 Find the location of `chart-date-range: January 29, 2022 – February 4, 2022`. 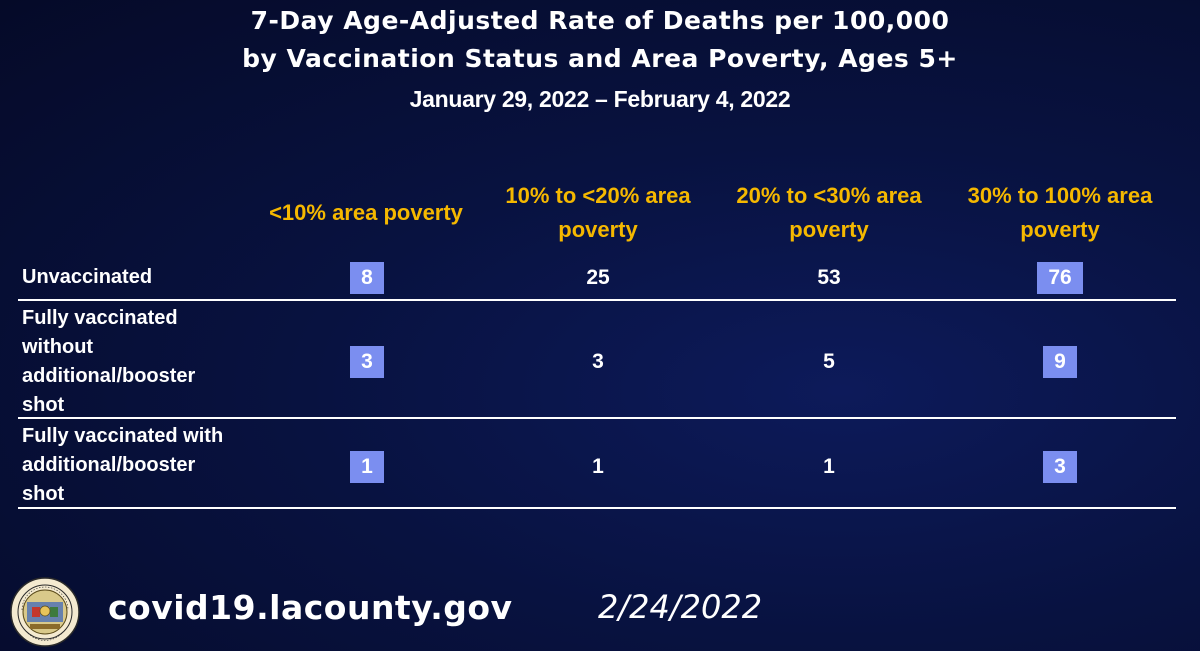

chart-date-range: January 29, 2022 – February 4, 2022 is located at coordinates (600, 99).